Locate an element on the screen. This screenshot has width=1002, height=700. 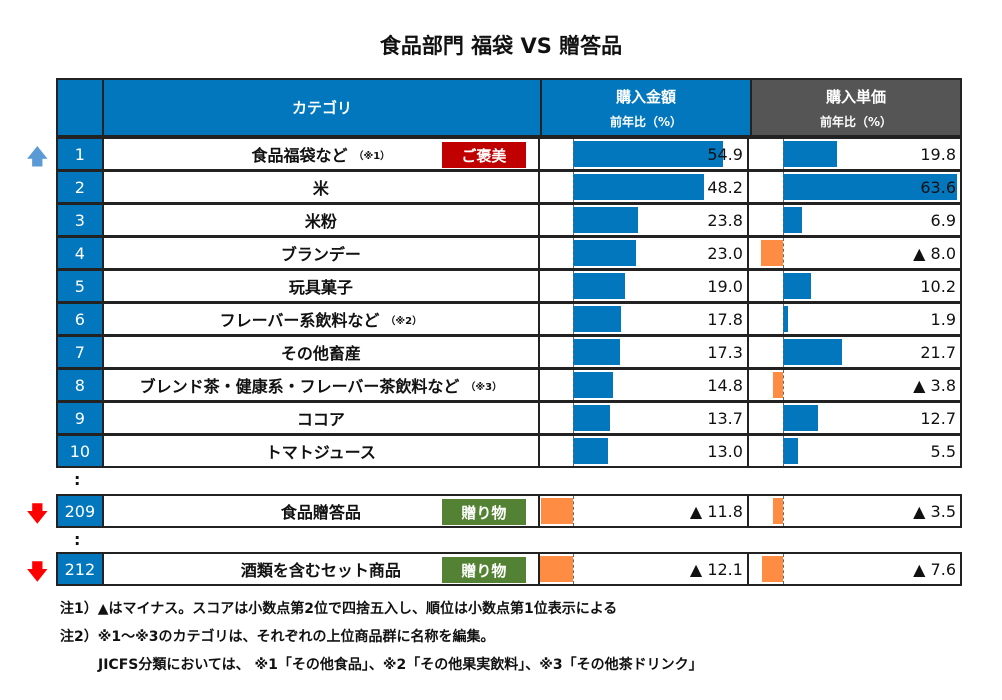
amount-cell: 48.2 is located at coordinates (644, 187).